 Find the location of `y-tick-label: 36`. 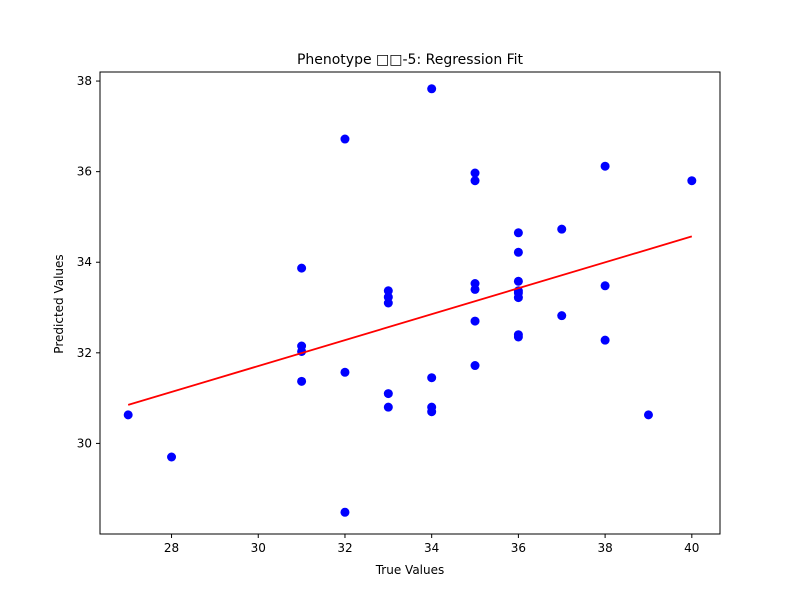

y-tick-label: 36 is located at coordinates (84, 172).